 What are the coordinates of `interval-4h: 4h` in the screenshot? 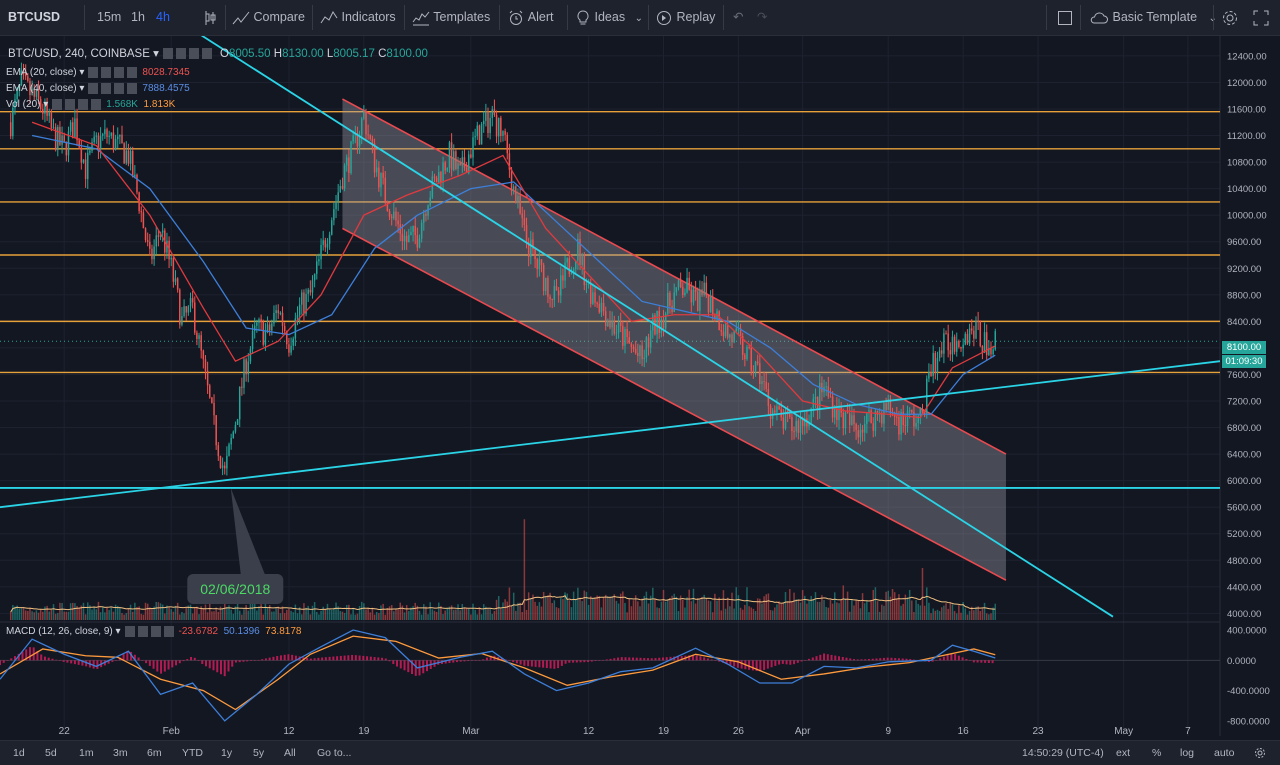 It's located at (163, 17).